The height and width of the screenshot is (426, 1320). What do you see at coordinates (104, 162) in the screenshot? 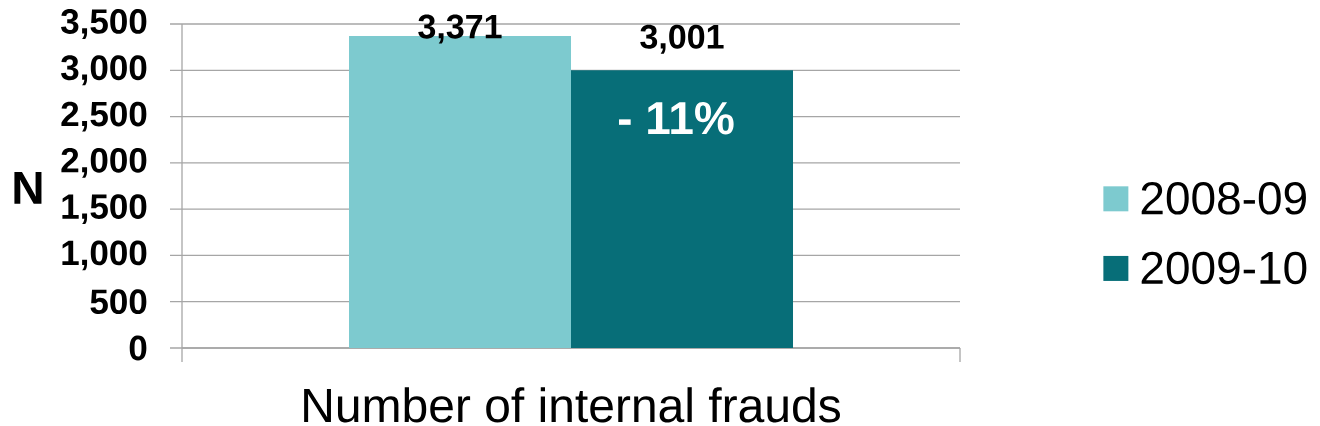
I see `y-tick-label: 2,000` at bounding box center [104, 162].